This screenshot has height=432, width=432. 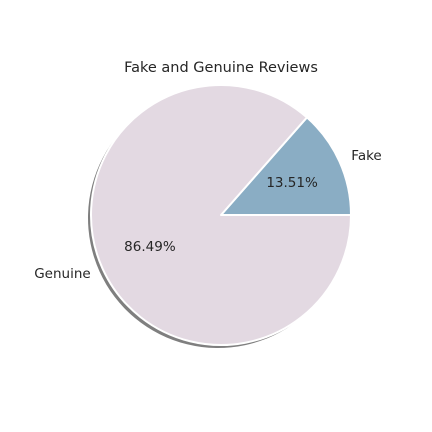 I want to click on slice-percent-genuine: 86.49%, so click(x=150, y=247).